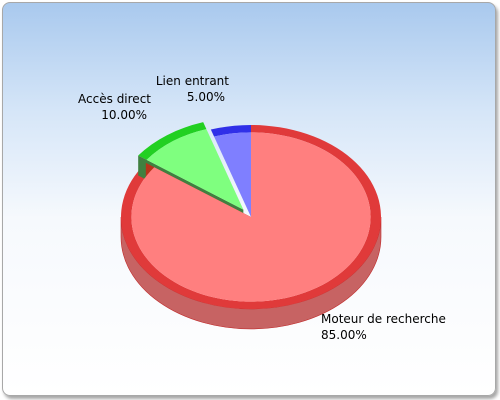 The height and width of the screenshot is (400, 500). Describe the element at coordinates (195, 169) in the screenshot. I see `slice-acces-direct` at that location.